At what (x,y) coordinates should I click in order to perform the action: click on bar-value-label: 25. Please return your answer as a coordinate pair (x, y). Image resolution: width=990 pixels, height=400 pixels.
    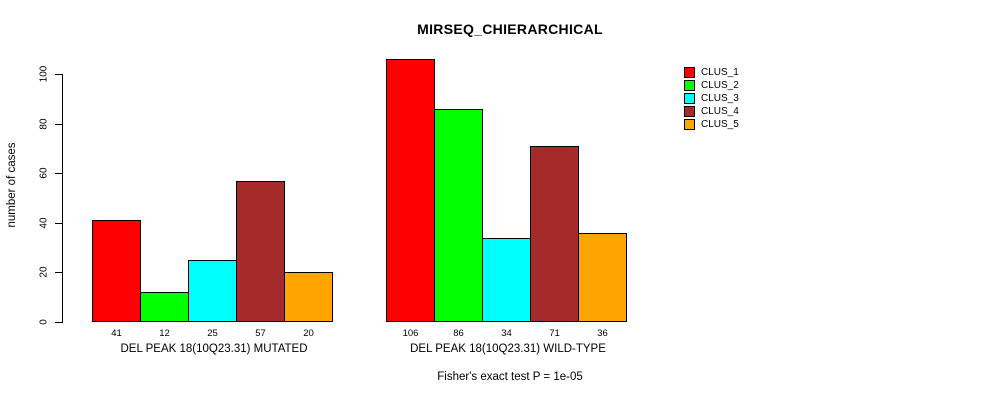
    Looking at the image, I should click on (212, 333).